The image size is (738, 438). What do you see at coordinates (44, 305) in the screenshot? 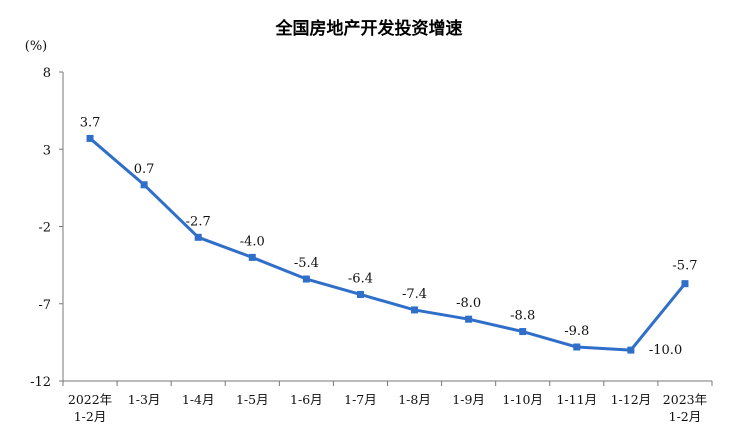
I see `y-tick-label: -7` at bounding box center [44, 305].